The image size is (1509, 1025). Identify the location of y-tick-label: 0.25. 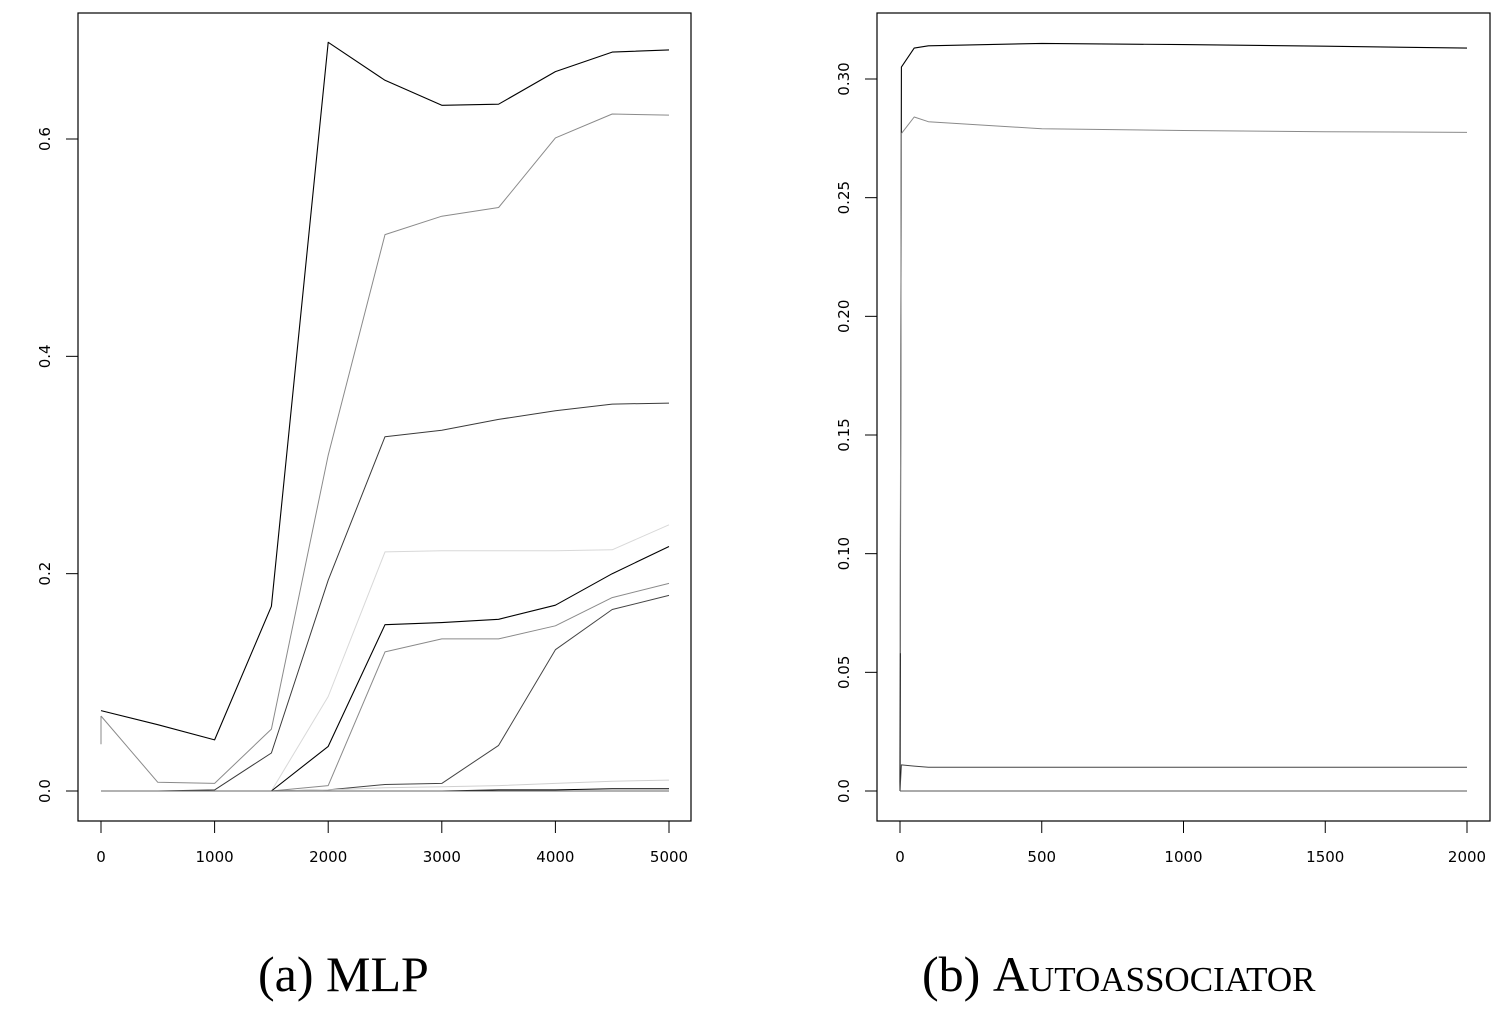
(844, 197).